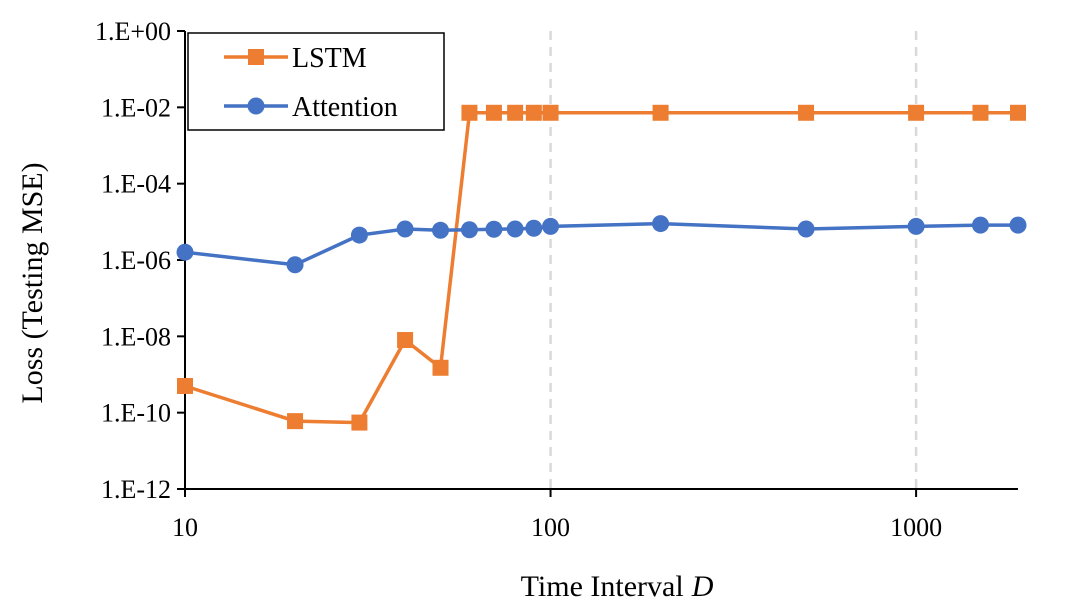 The image size is (1080, 611). Describe the element at coordinates (256, 106) in the screenshot. I see `legend-marker-attention` at that location.